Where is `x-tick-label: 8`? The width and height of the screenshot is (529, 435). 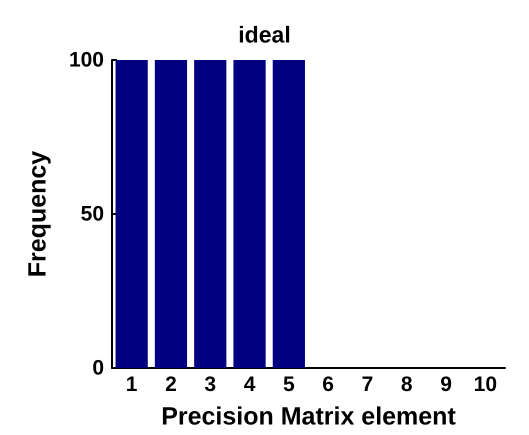 x-tick-label: 8 is located at coordinates (406, 384).